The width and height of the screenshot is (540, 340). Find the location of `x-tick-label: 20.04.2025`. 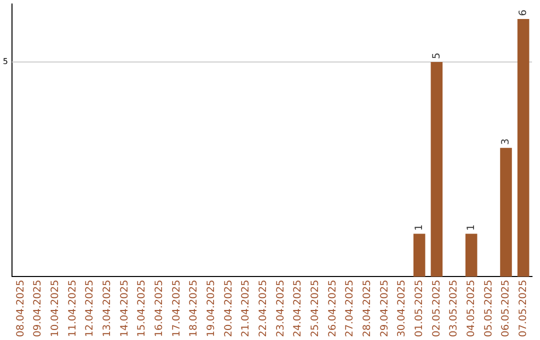

x-tick-label: 20.04.2025 is located at coordinates (228, 309).